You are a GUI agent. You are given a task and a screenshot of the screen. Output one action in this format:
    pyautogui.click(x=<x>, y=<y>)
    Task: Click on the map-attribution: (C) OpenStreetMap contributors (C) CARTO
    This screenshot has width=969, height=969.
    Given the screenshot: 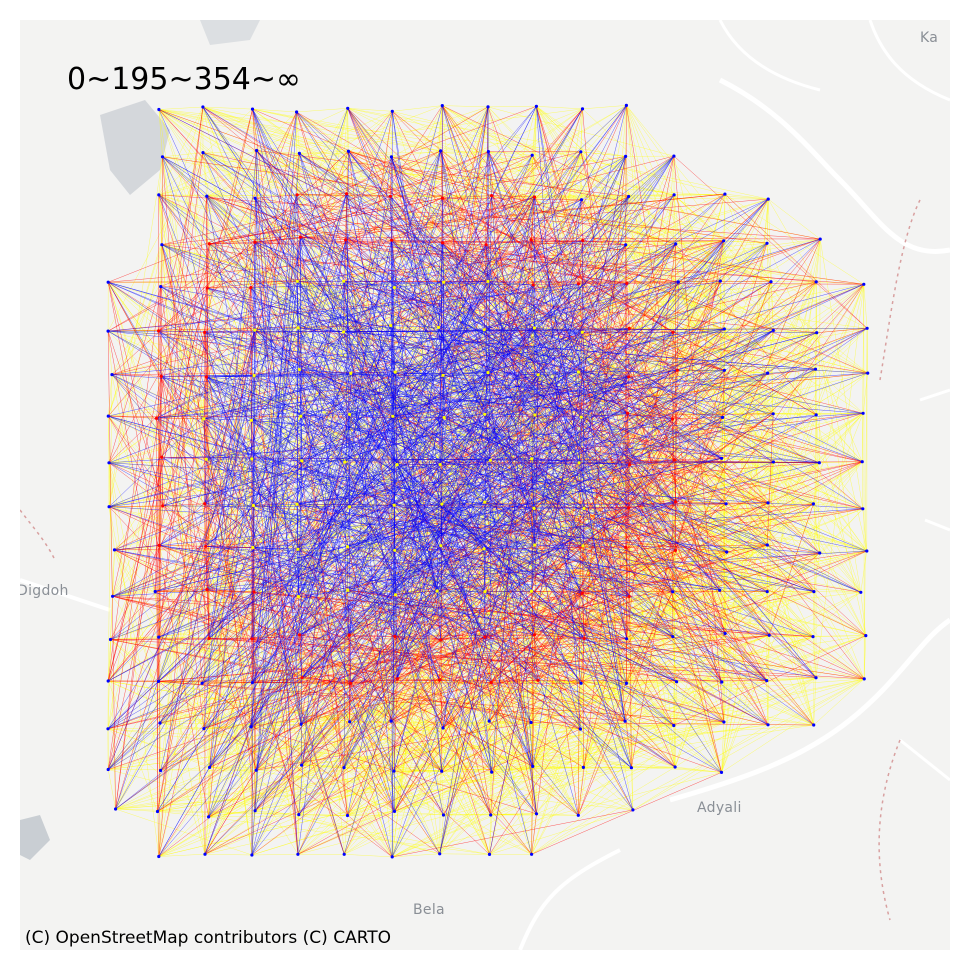 What is the action you would take?
    pyautogui.click(x=208, y=938)
    